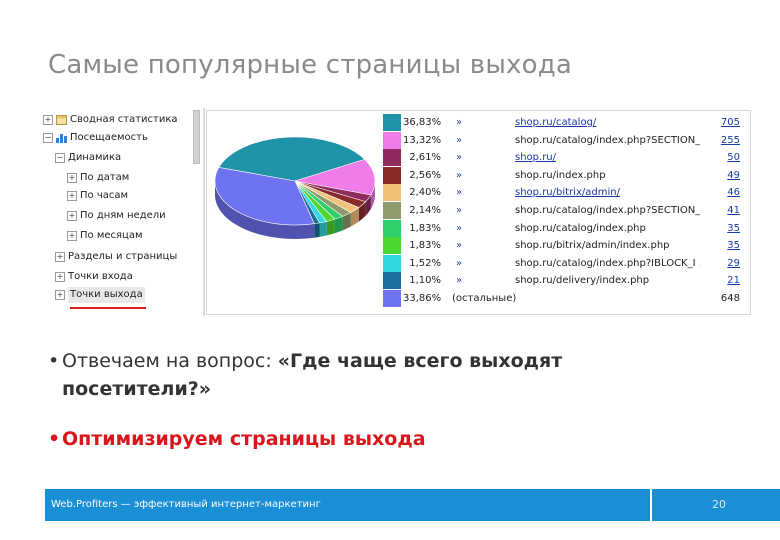 The width and height of the screenshot is (780, 540). I want to click on legend-row: 2,56% » shop.ru/index.php 49, so click(565, 175).